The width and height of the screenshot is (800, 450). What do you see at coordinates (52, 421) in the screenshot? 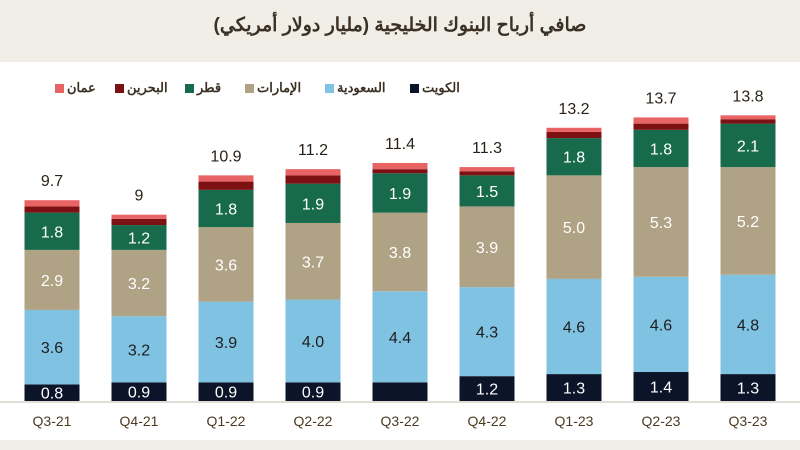
I see `x-tick-label: Q3-21` at bounding box center [52, 421].